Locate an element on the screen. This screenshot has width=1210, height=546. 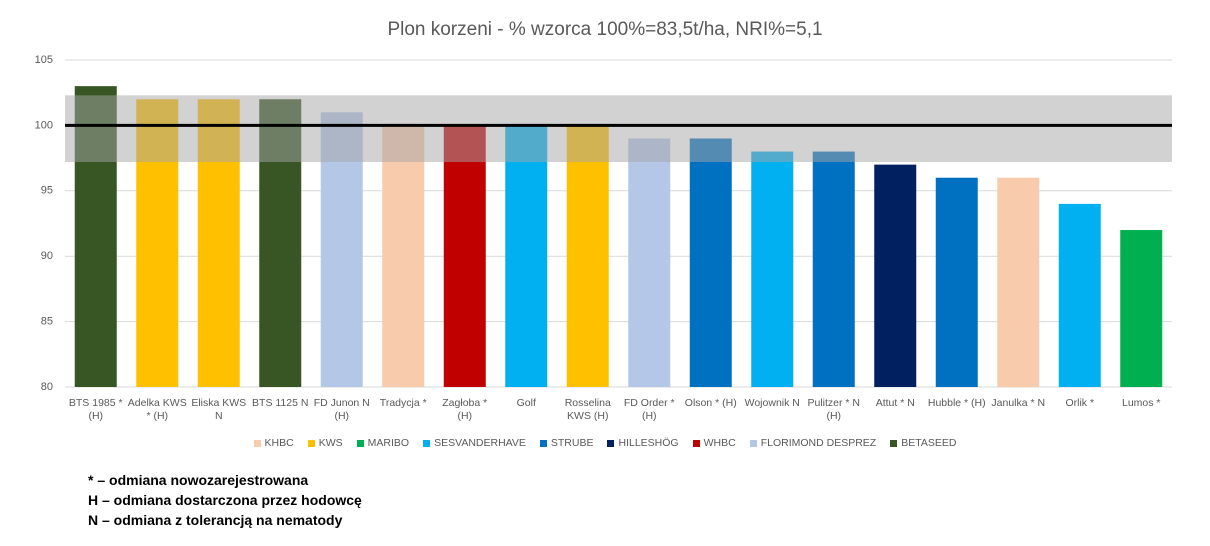
y-tick-label: 85 is located at coordinates (47, 322).